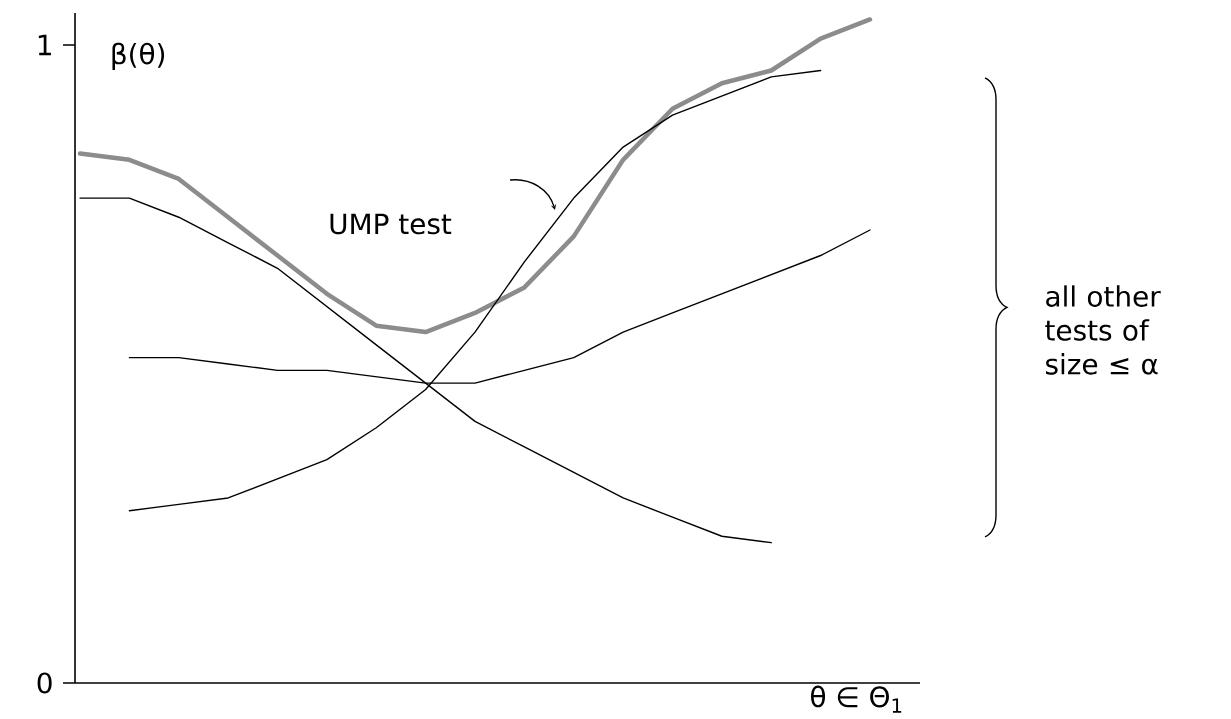 Image resolution: width=1231 pixels, height=719 pixels. Describe the element at coordinates (1103, 330) in the screenshot. I see `text: all other tests of size ≤ α` at that location.